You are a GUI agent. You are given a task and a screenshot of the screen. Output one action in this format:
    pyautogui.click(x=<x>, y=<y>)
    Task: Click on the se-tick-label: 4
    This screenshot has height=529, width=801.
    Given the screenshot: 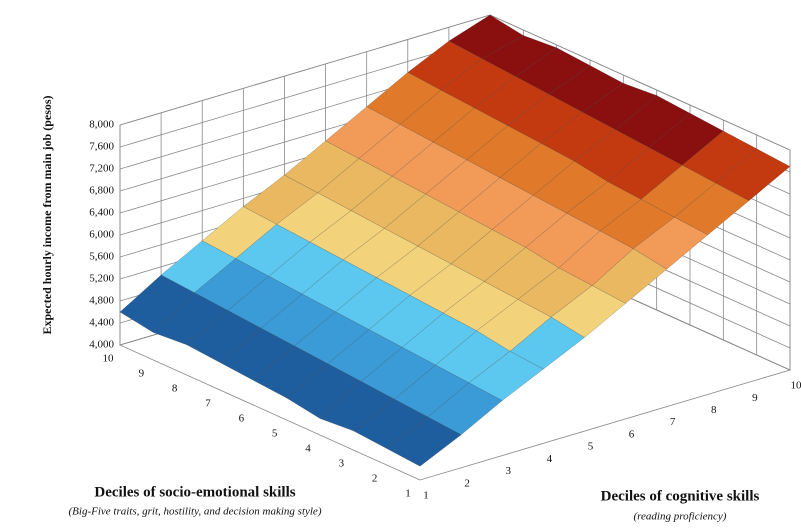 What is the action you would take?
    pyautogui.click(x=308, y=449)
    